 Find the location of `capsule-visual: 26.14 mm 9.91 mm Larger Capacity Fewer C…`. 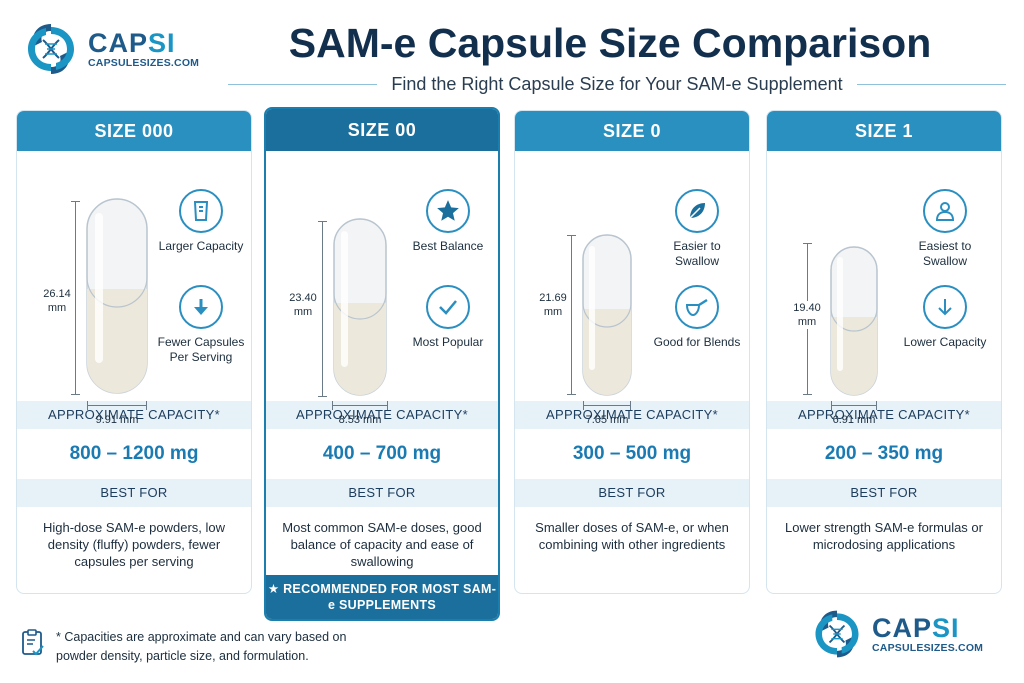

capsule-visual: 26.14 mm 9.91 mm Larger Capacity Fewer C… is located at coordinates (134, 288).